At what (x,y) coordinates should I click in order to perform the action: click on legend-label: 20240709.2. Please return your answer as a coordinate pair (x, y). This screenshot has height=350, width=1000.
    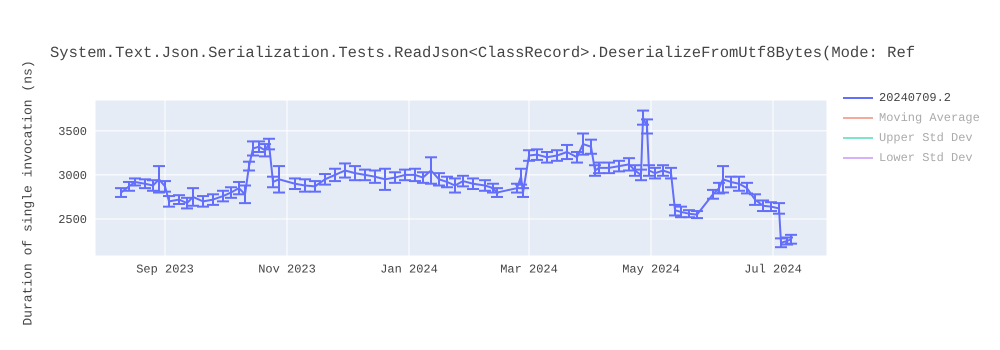
    Looking at the image, I should click on (915, 98).